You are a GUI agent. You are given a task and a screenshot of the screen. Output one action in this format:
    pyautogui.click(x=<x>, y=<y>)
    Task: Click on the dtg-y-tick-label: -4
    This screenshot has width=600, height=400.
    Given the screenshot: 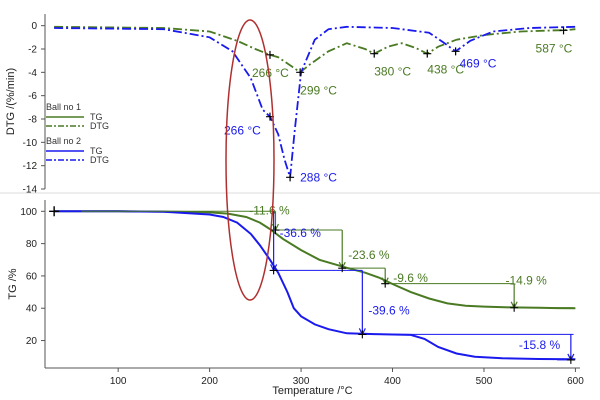 What is the action you would take?
    pyautogui.click(x=32, y=73)
    